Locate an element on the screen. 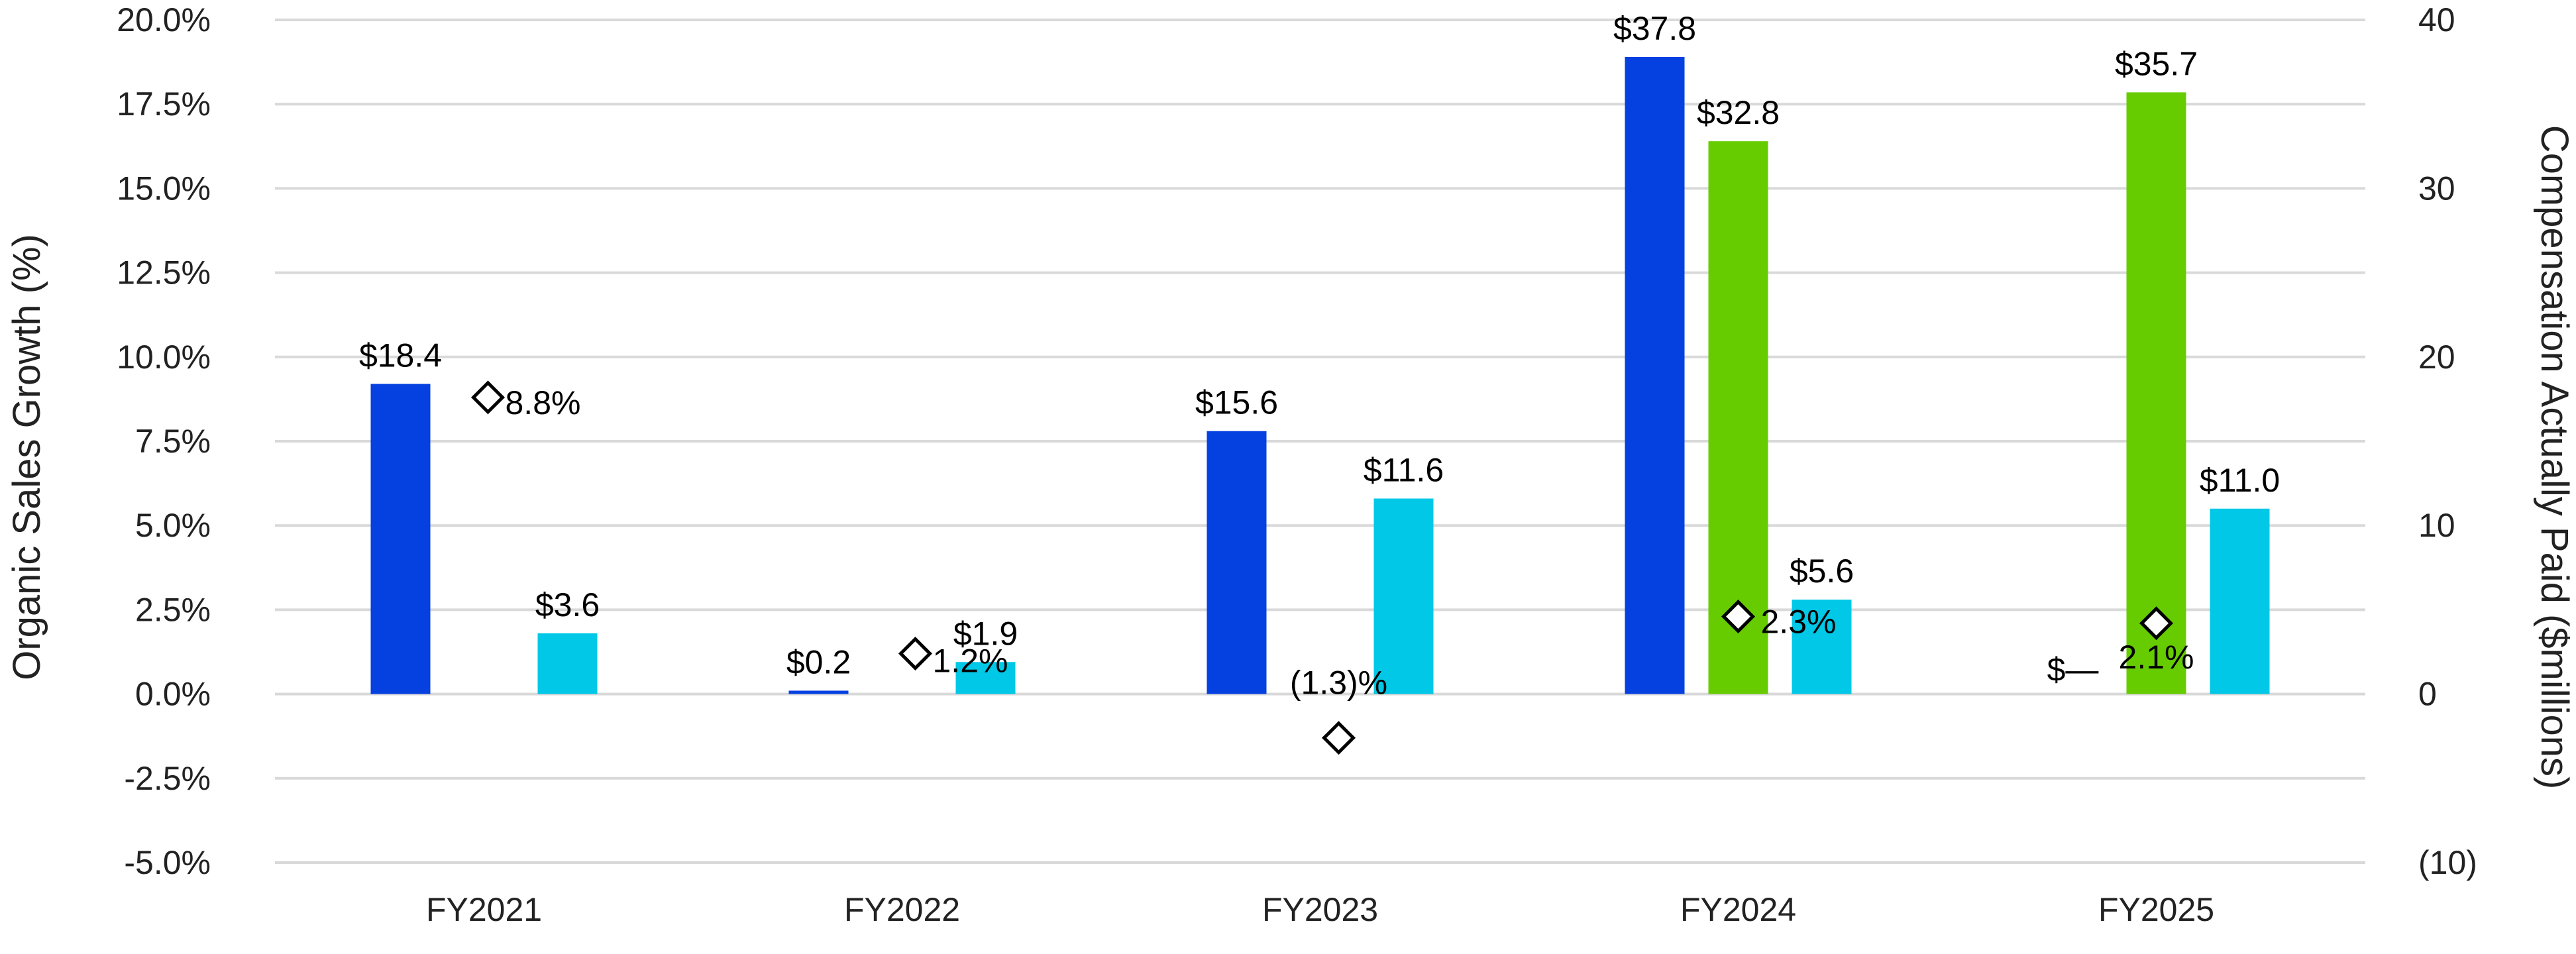 The height and width of the screenshot is (954, 2576). y-left-tick-label: 12.5% is located at coordinates (164, 273).